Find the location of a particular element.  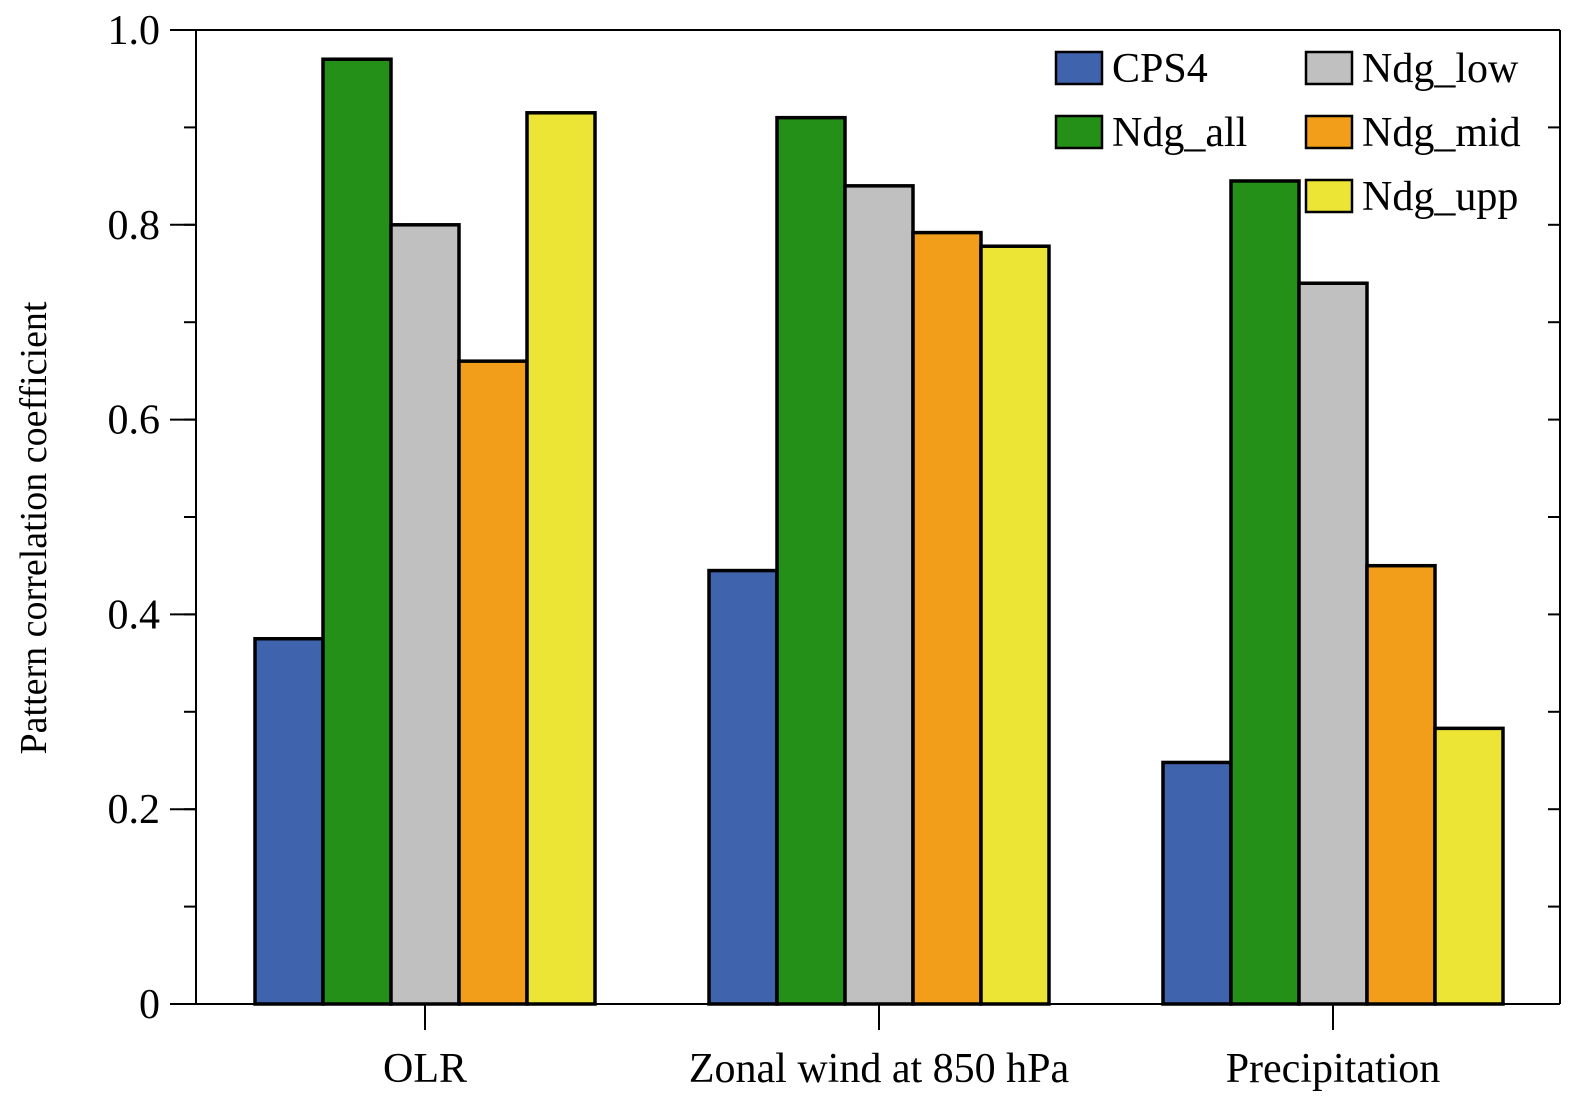

y-tick-label: 0.6 is located at coordinates (134, 421).